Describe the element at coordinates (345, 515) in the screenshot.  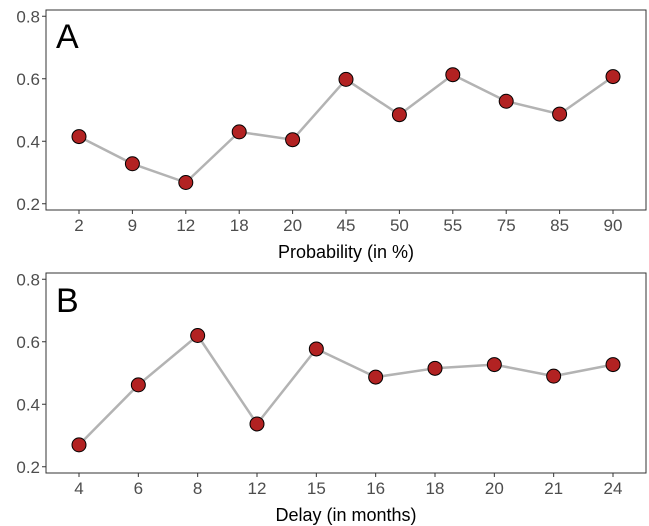
I see `x-axis-title-b: Delay (in months)` at that location.